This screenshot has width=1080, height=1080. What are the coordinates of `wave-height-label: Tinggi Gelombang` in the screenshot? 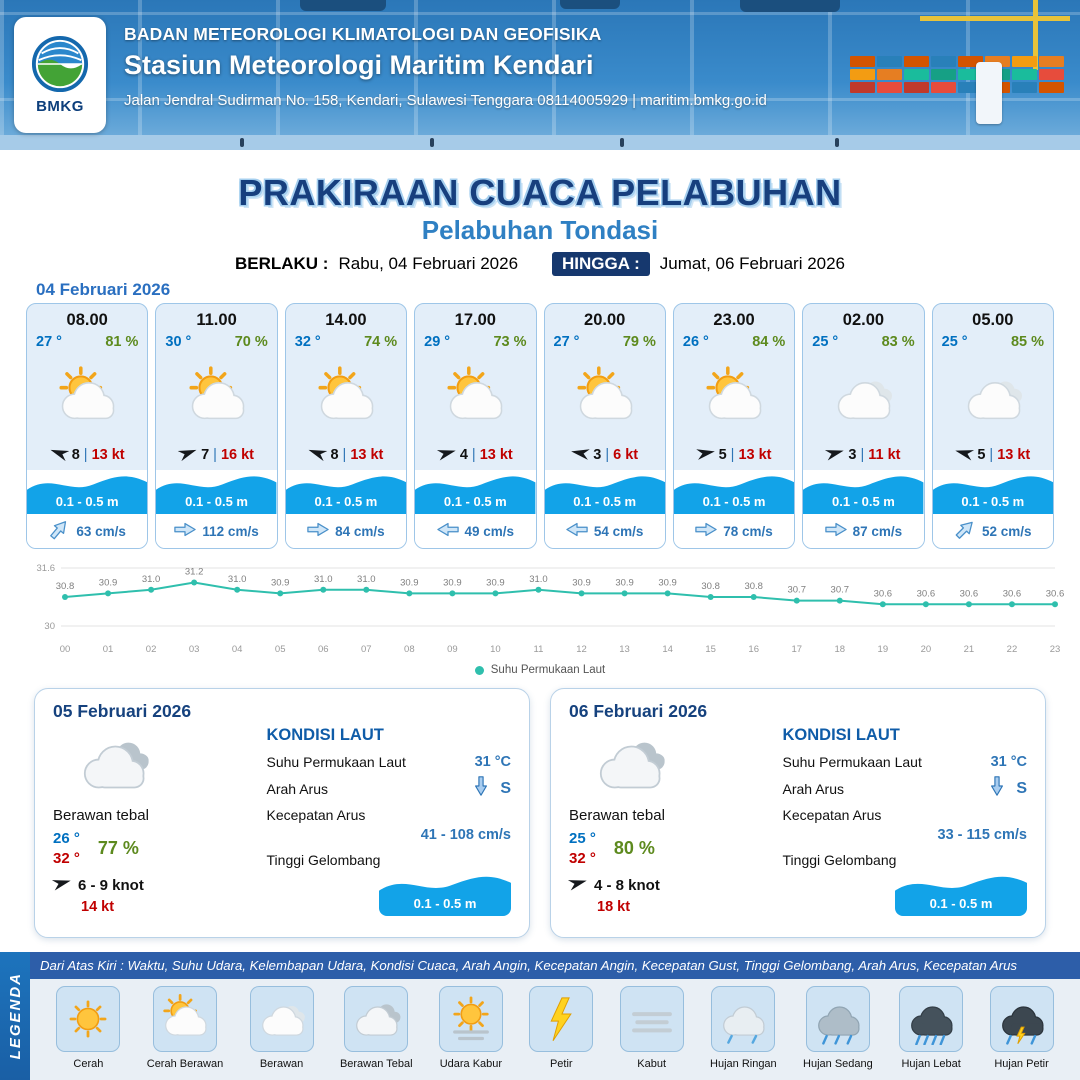 It's located at (839, 860).